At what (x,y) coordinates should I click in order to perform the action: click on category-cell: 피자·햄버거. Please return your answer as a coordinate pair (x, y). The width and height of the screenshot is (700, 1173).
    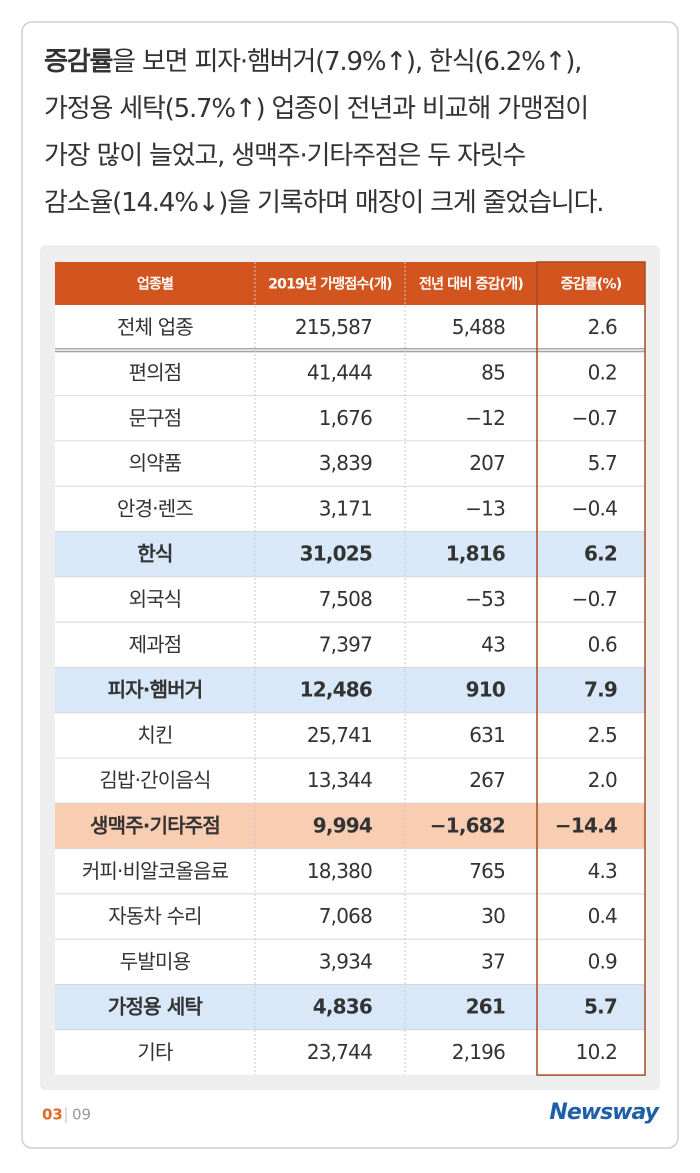
    Looking at the image, I should click on (155, 690).